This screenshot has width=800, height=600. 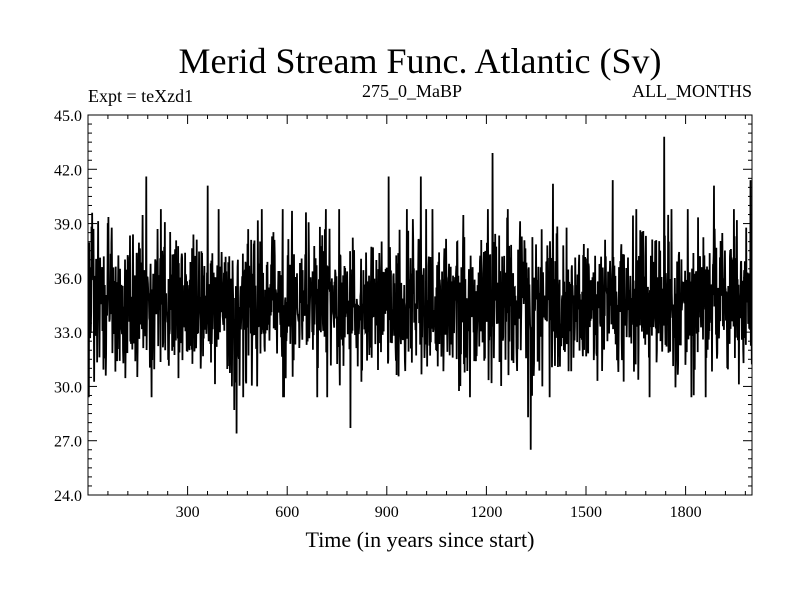 What do you see at coordinates (68, 116) in the screenshot?
I see `y-tick-label: 45.0` at bounding box center [68, 116].